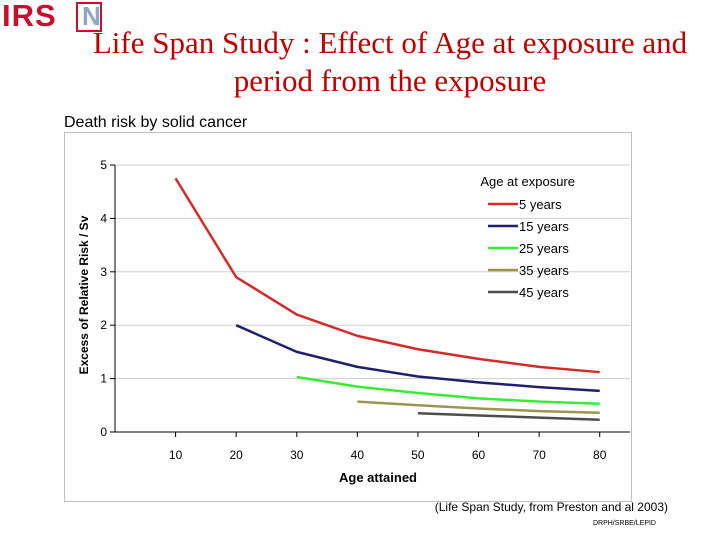  What do you see at coordinates (236, 455) in the screenshot?
I see `x-tick-label-1: 20` at bounding box center [236, 455].